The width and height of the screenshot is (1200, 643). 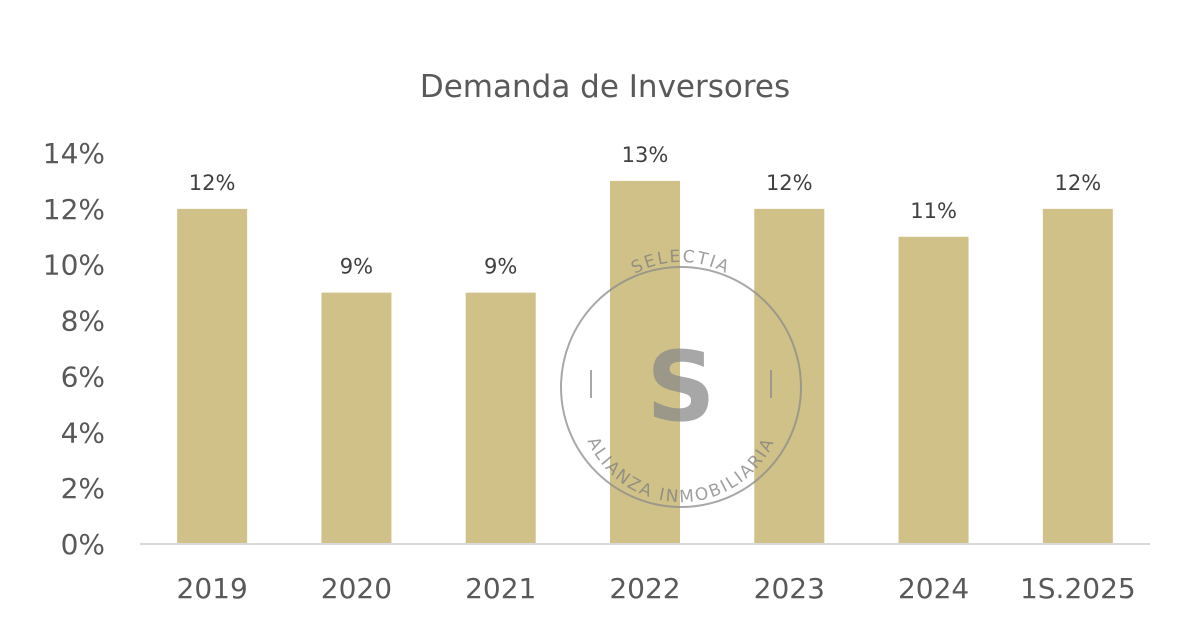 I want to click on y-tick-label: 14%, so click(x=74, y=153).